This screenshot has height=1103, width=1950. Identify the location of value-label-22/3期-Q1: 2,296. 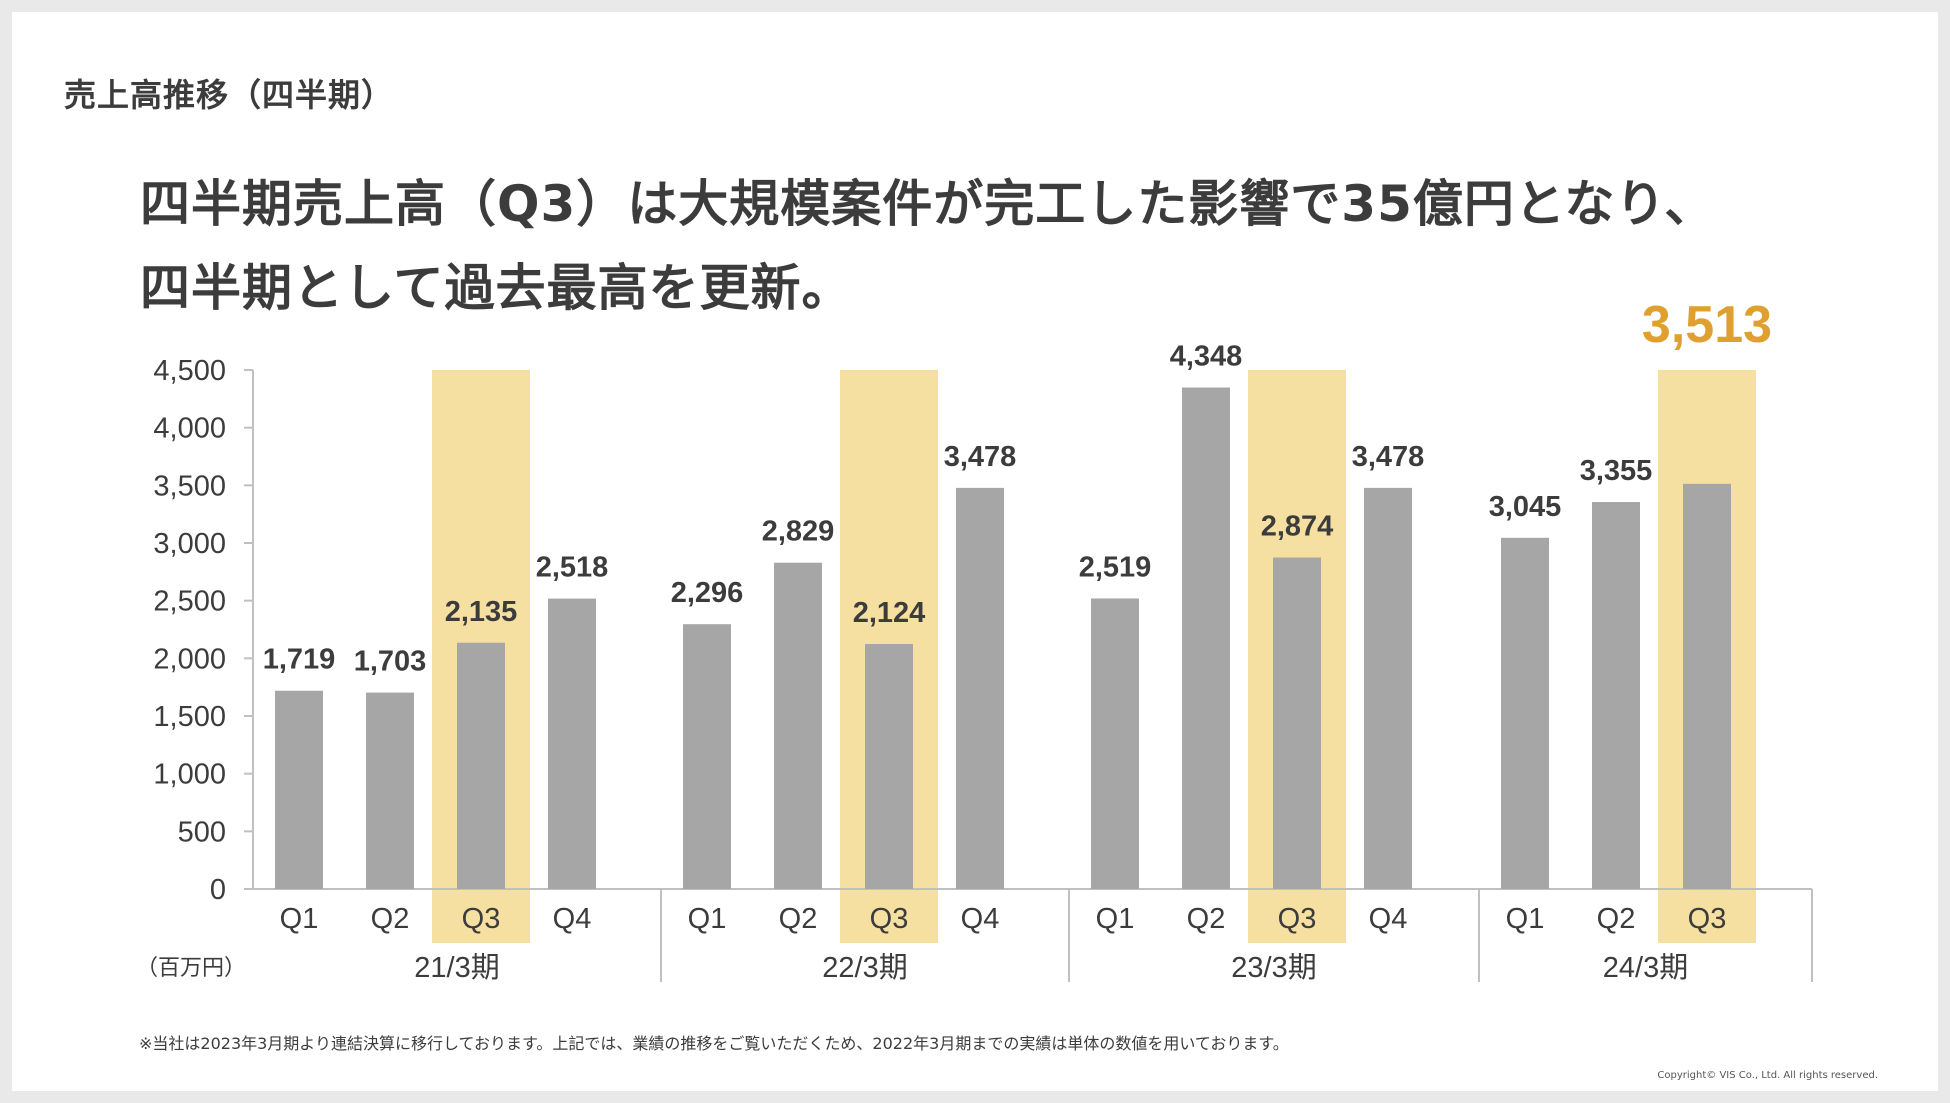
(707, 593).